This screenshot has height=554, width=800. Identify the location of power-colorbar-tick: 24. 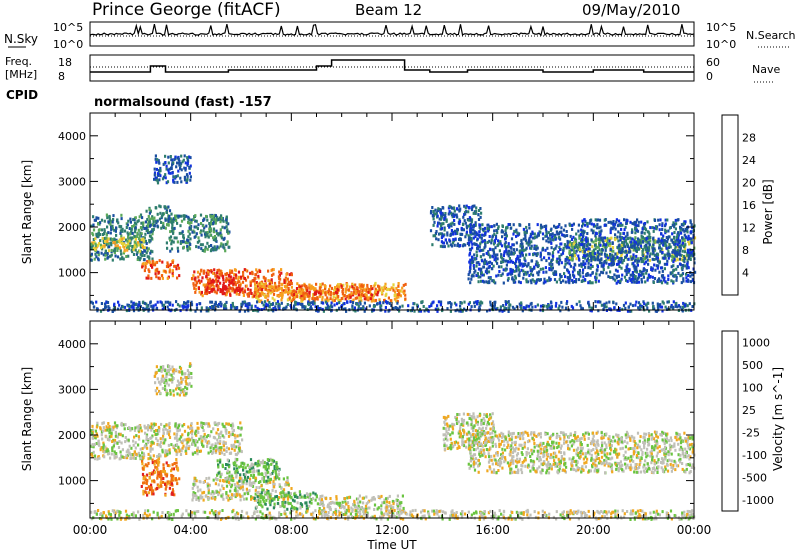
(749, 160).